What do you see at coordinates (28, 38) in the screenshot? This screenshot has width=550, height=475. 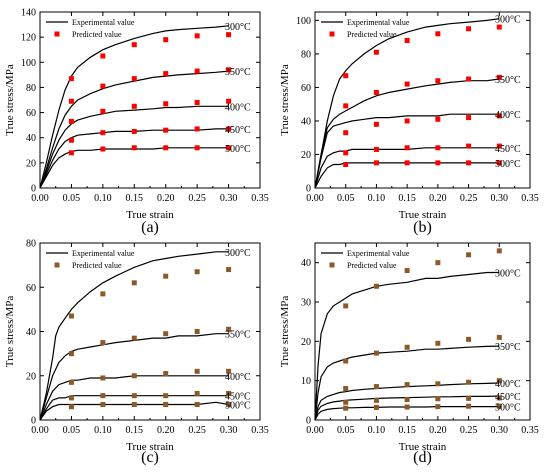 I see `y-tick-label: 120` at bounding box center [28, 38].